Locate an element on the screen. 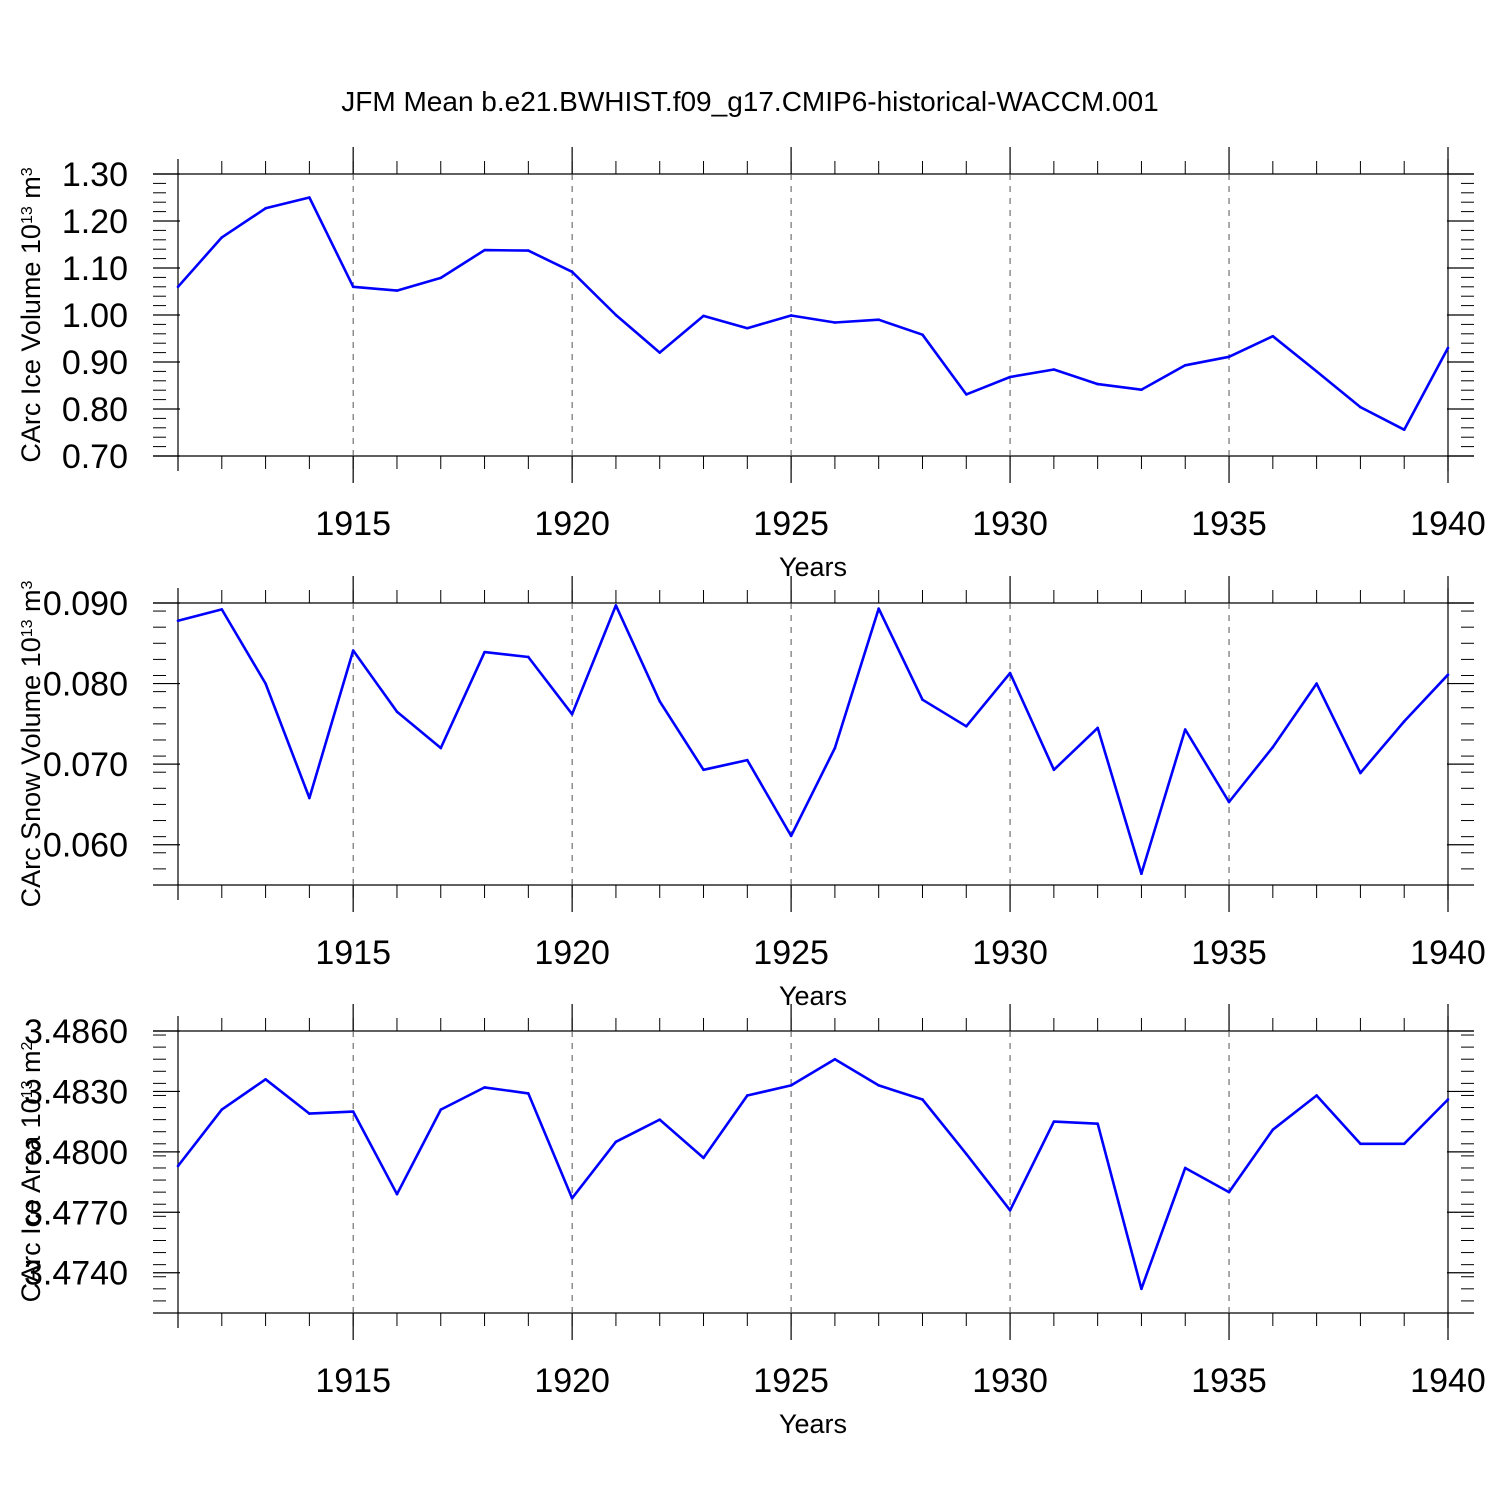 The height and width of the screenshot is (1505, 1500). y-tick-label: 0.90 is located at coordinates (95, 363).